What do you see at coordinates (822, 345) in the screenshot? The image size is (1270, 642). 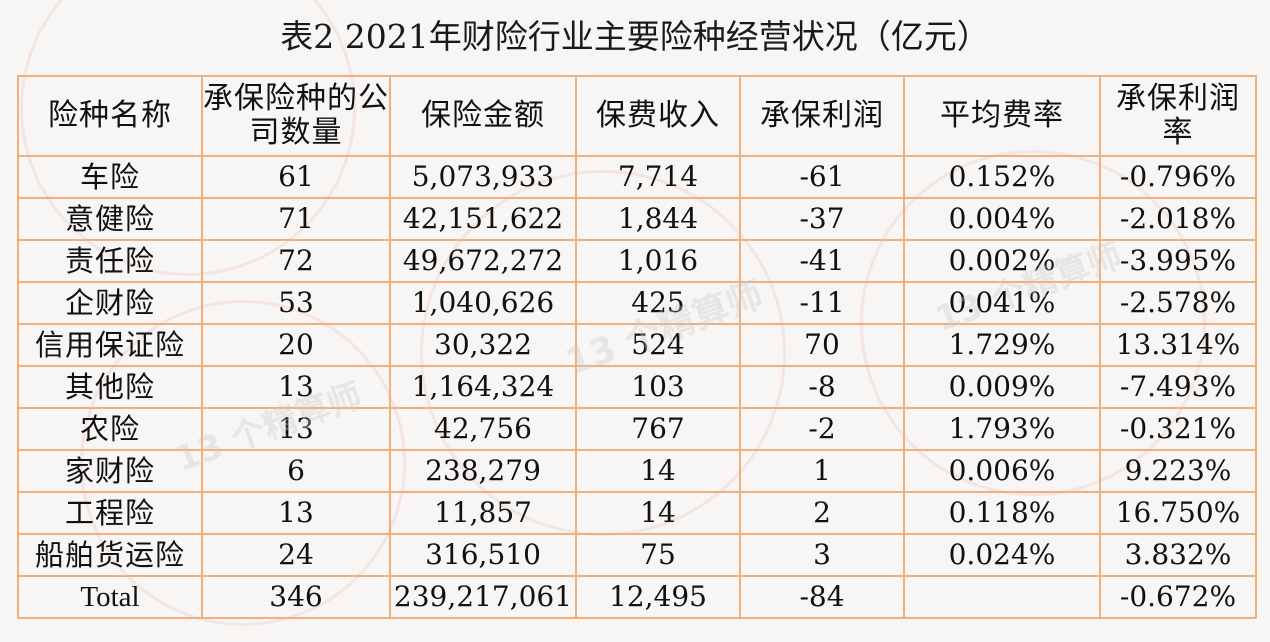 I see `row-profit: 70` at bounding box center [822, 345].